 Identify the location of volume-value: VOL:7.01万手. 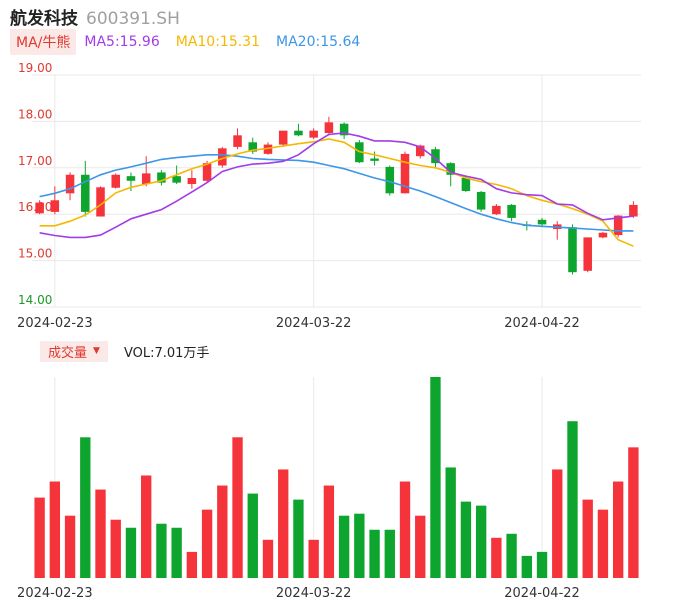
(166, 353).